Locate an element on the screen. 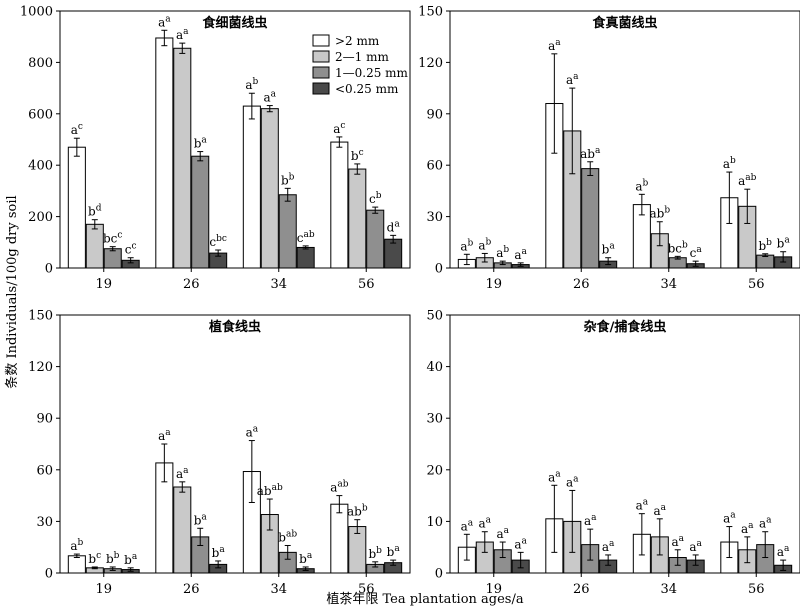  legend: >2 mm 2—1 mm 1—0.25 mm <0.25 mm is located at coordinates (360, 65).